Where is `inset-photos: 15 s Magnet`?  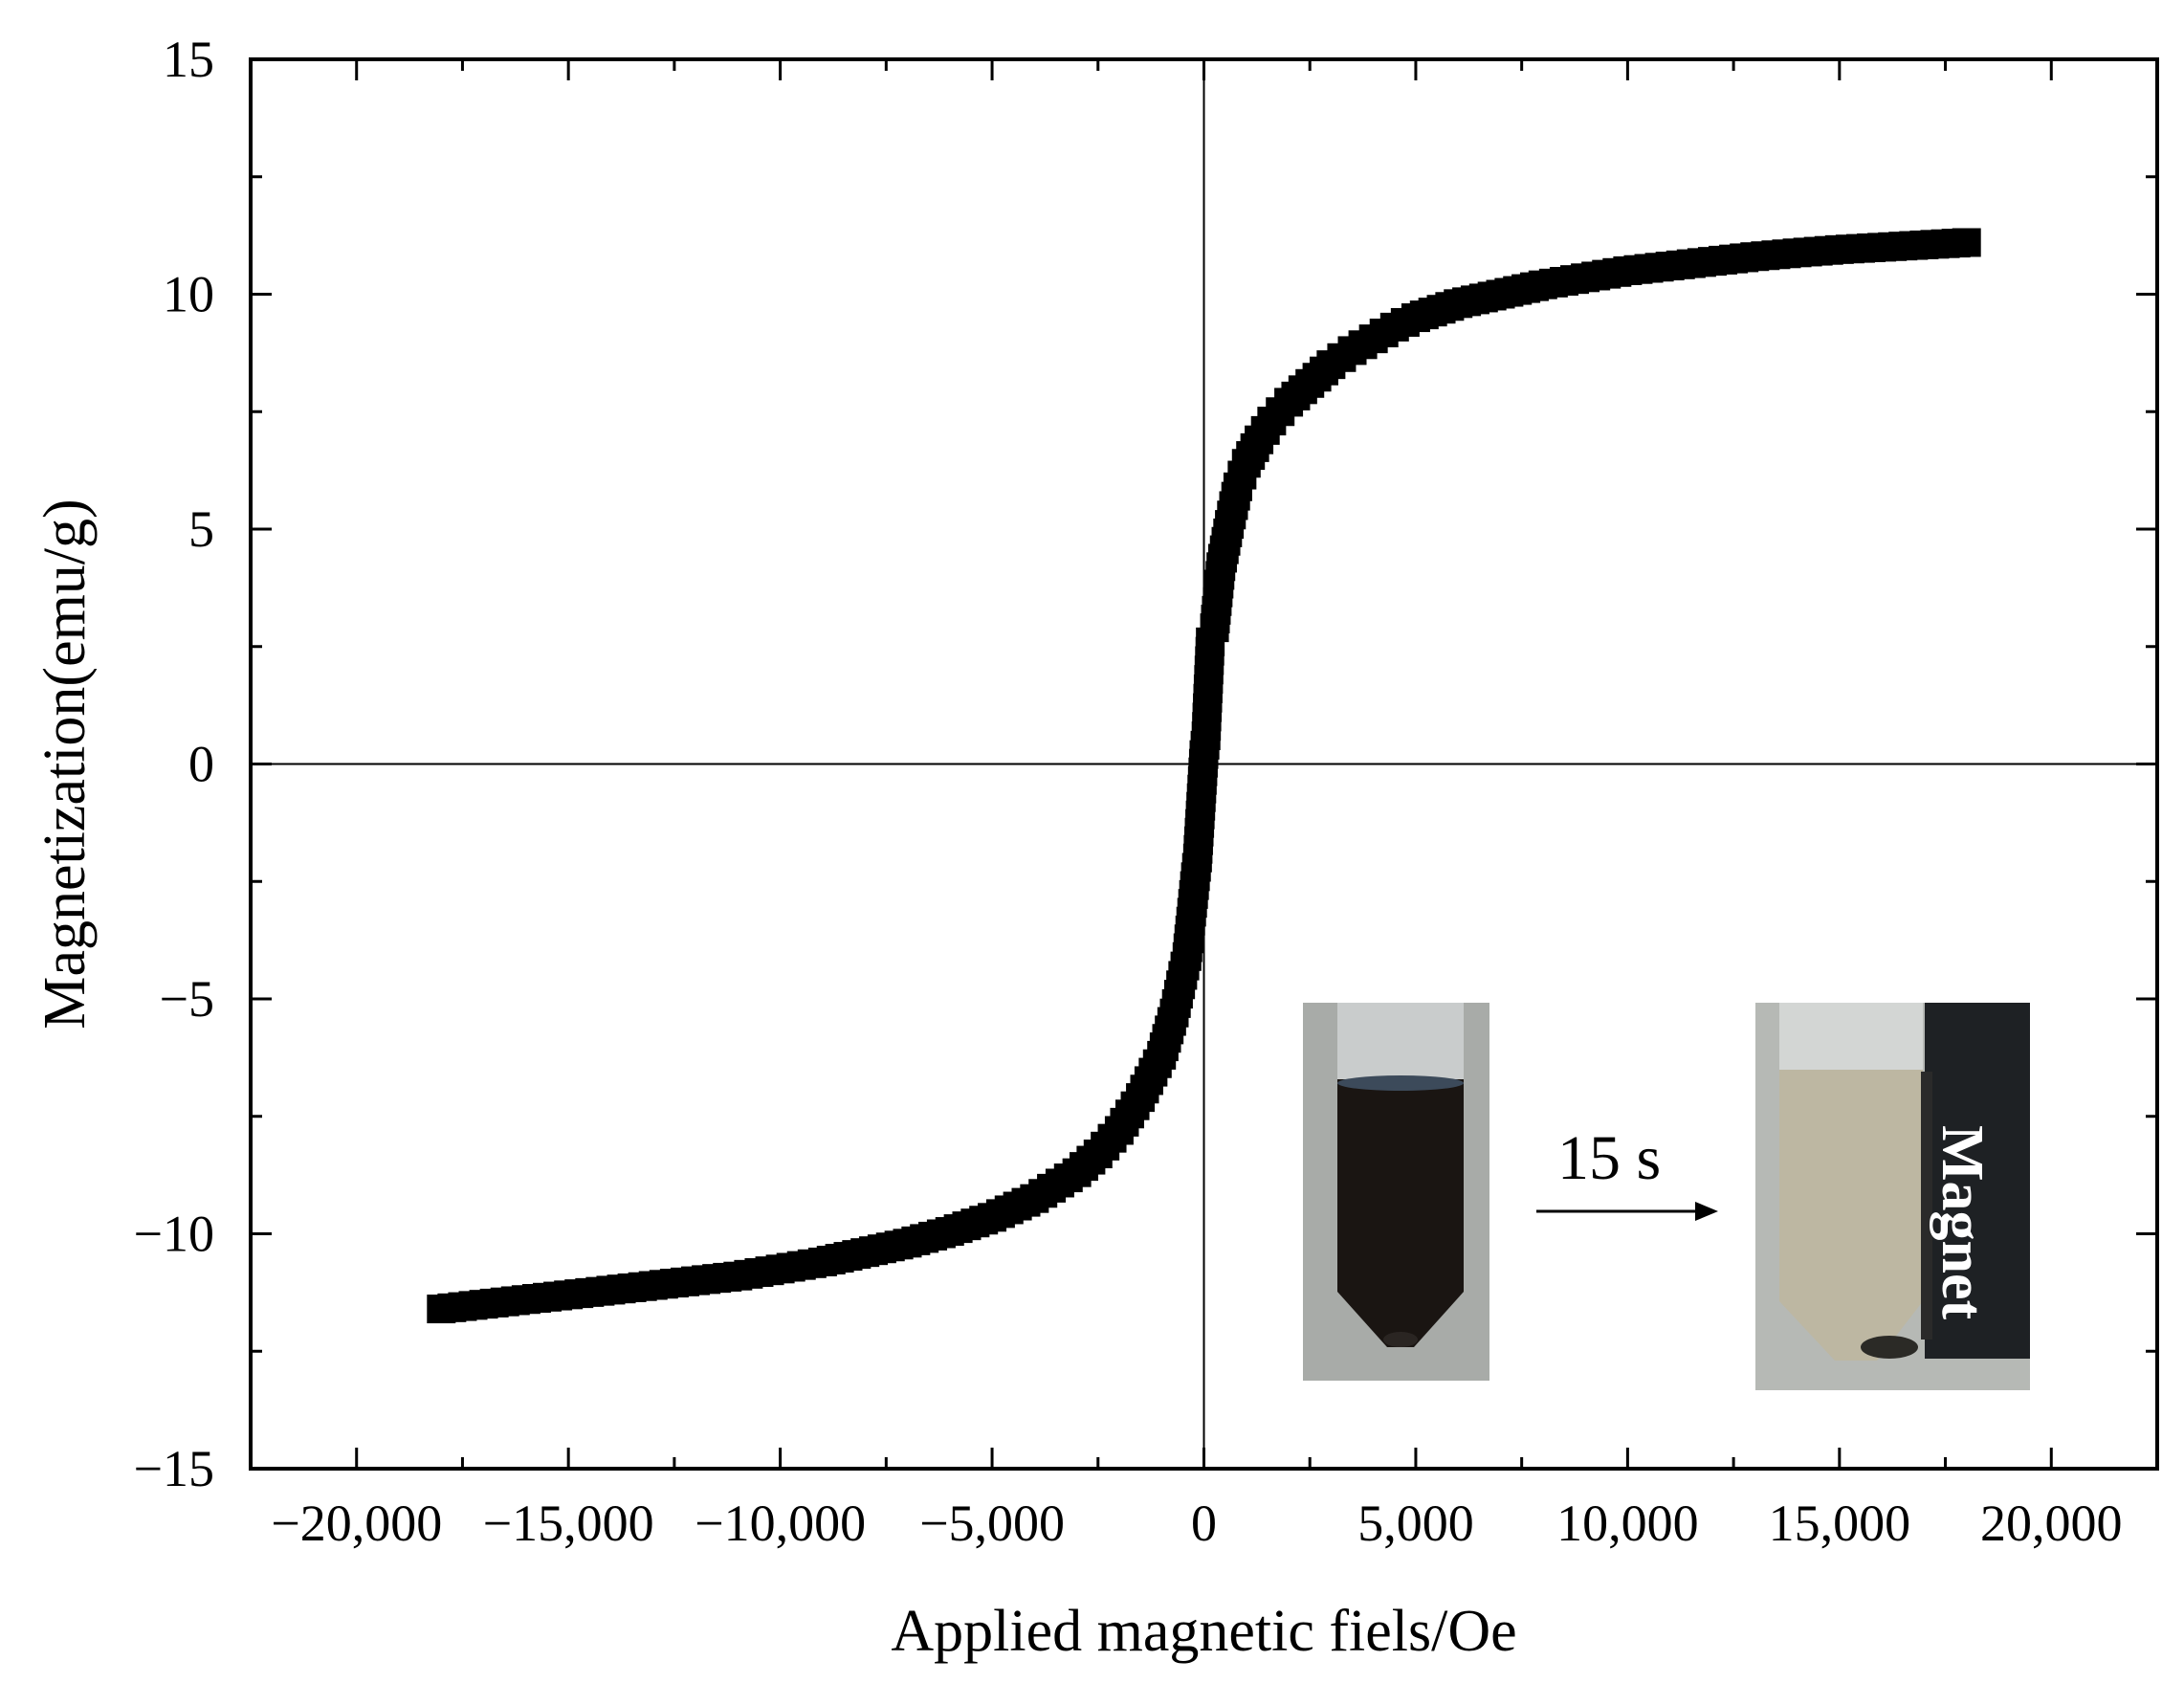 inset-photos: 15 s Magnet is located at coordinates (1667, 1196).